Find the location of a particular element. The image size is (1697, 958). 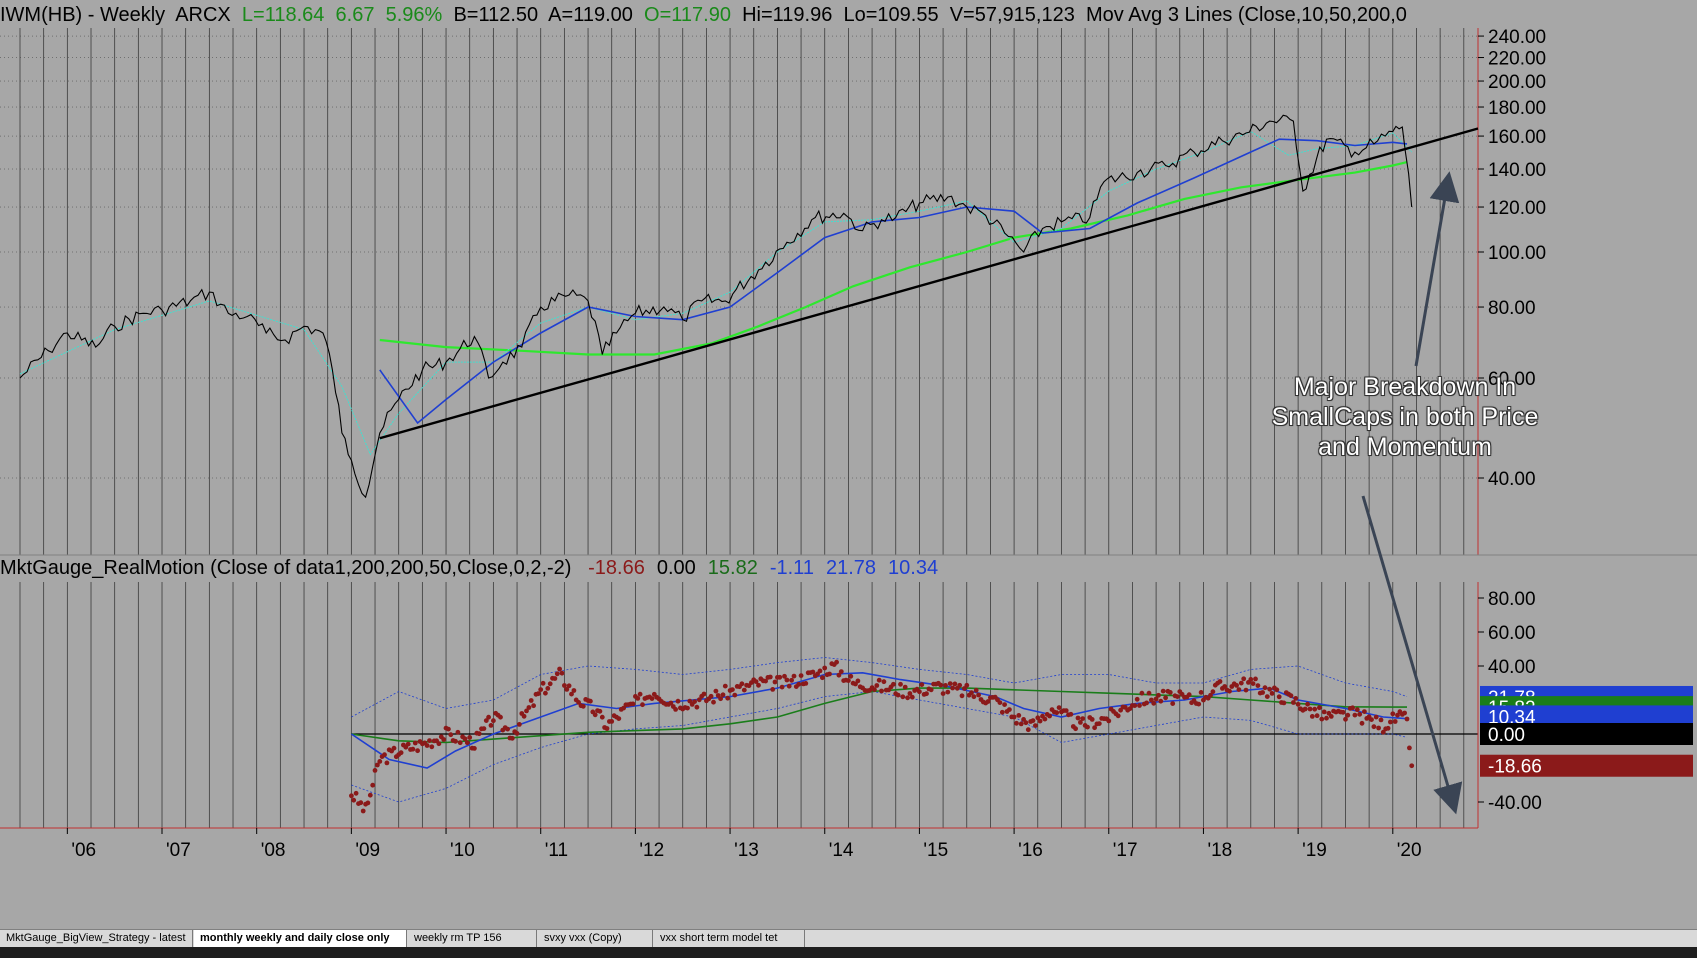

workspace-tab: vxx short term model tet is located at coordinates (729, 938).